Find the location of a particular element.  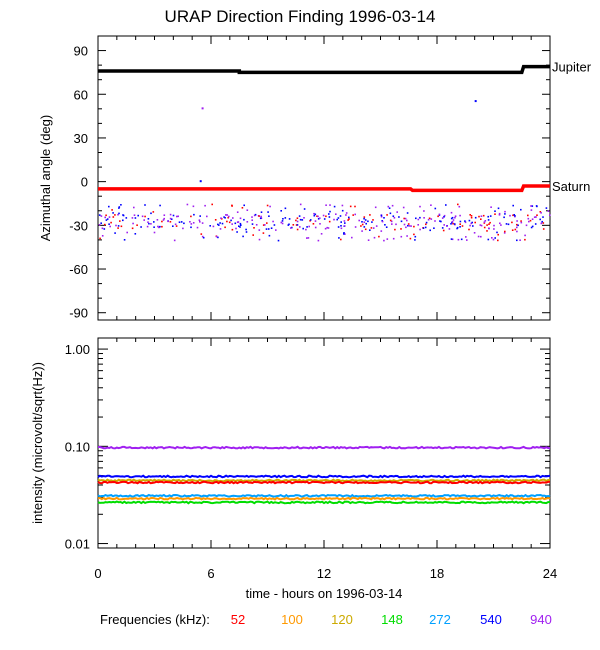

time-xtick-label: 18 is located at coordinates (437, 573).